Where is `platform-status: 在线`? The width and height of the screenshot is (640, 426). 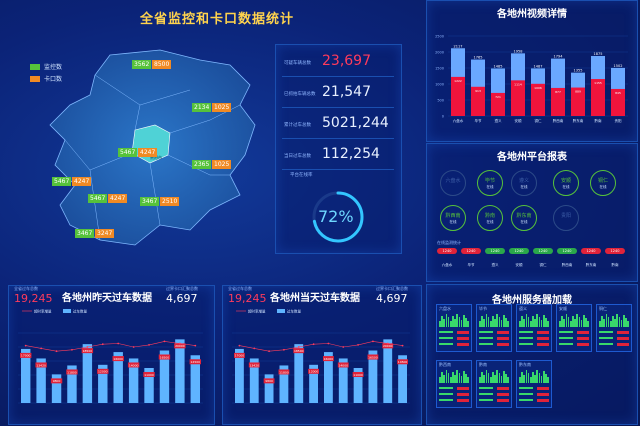 platform-status: 在线 is located at coordinates (524, 222).